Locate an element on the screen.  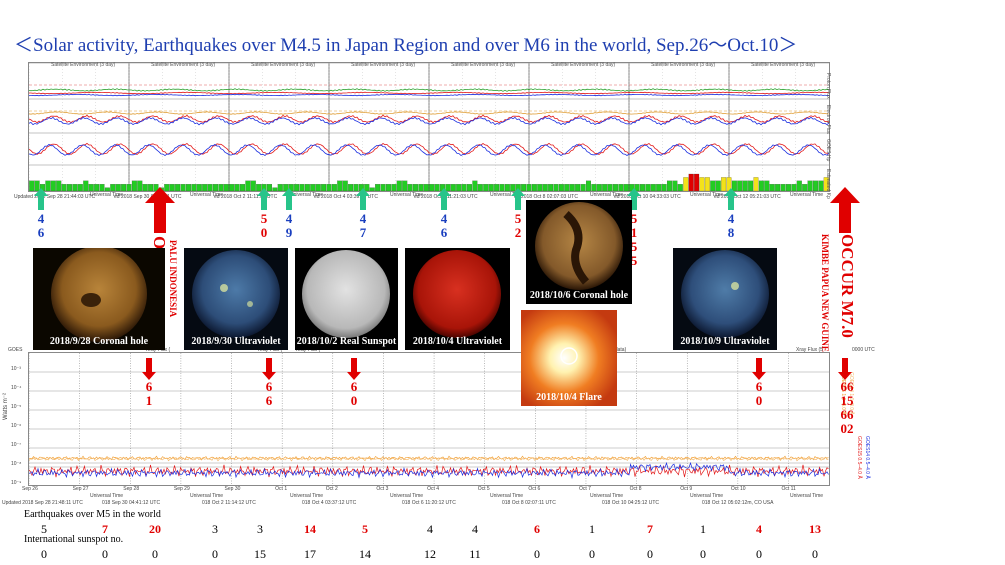
sunspot-count: 14 is located at coordinates (365, 554).